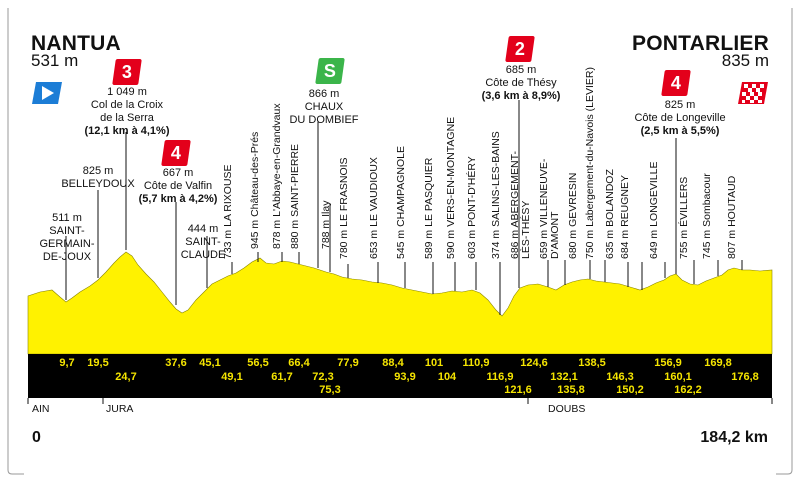 The height and width of the screenshot is (481, 800). Describe the element at coordinates (176, 153) in the screenshot. I see `climb-category-4-badge: 4` at that location.